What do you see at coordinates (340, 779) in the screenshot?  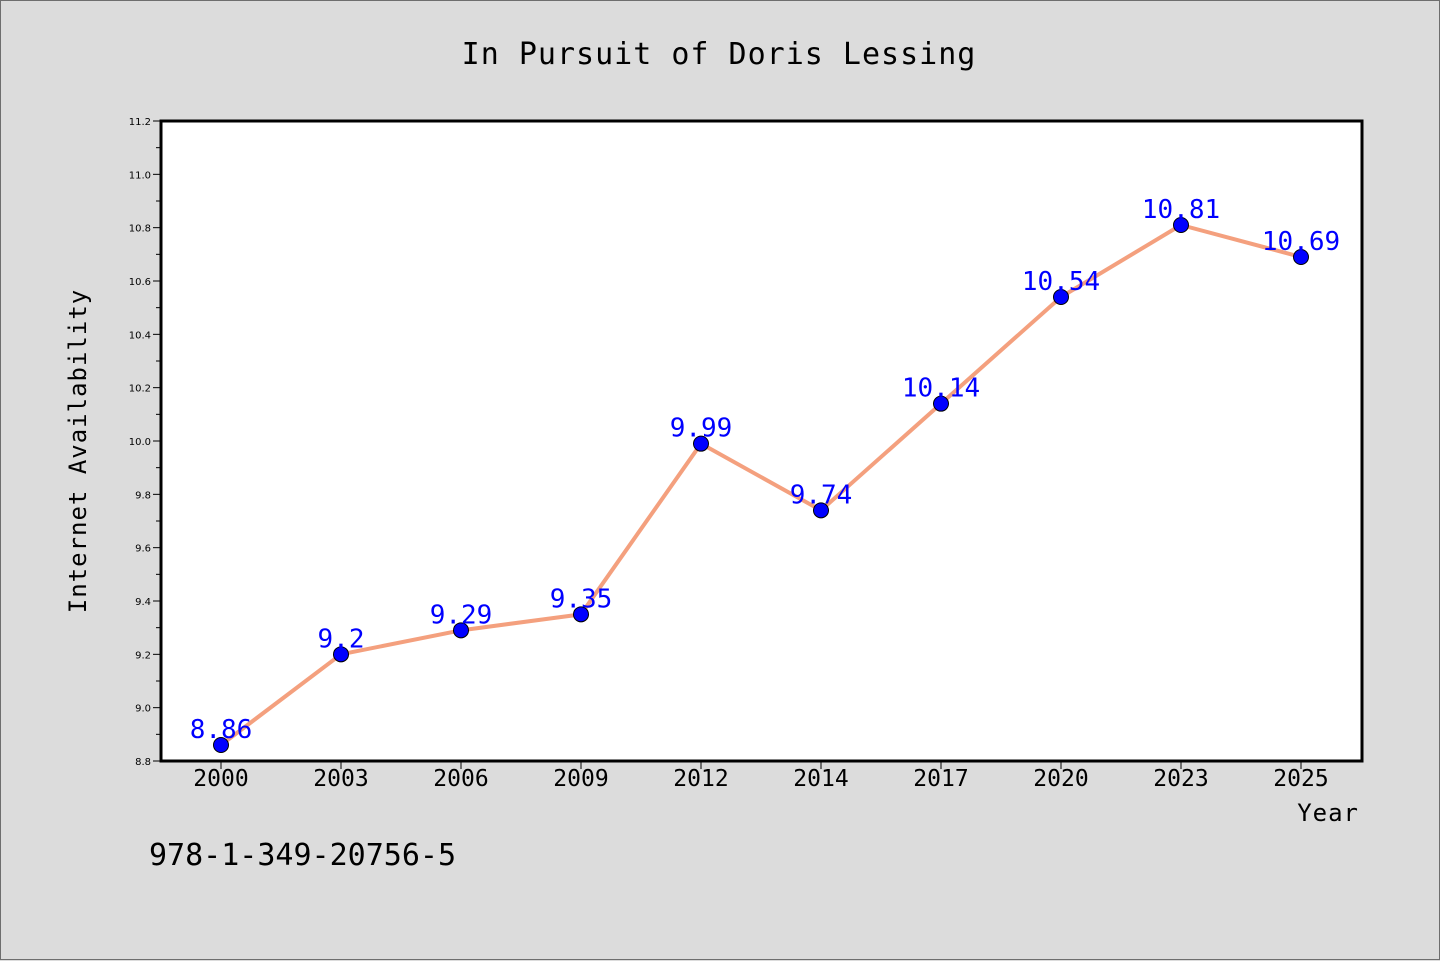 I see `x-tick-label: 2003` at bounding box center [340, 779].